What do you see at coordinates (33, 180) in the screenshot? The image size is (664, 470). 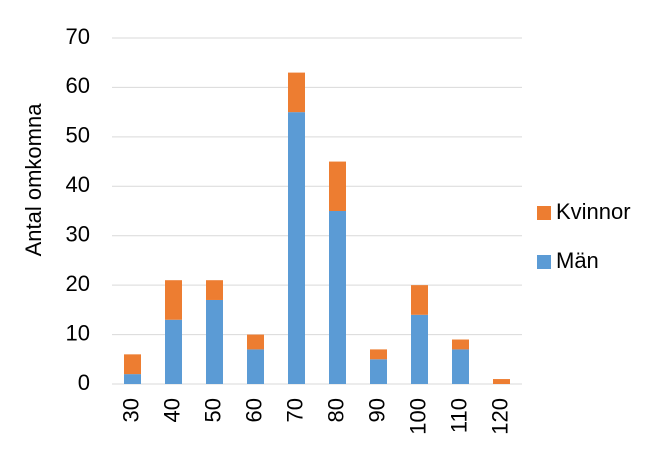 I see `y-axis-label: Antal omkomna` at bounding box center [33, 180].